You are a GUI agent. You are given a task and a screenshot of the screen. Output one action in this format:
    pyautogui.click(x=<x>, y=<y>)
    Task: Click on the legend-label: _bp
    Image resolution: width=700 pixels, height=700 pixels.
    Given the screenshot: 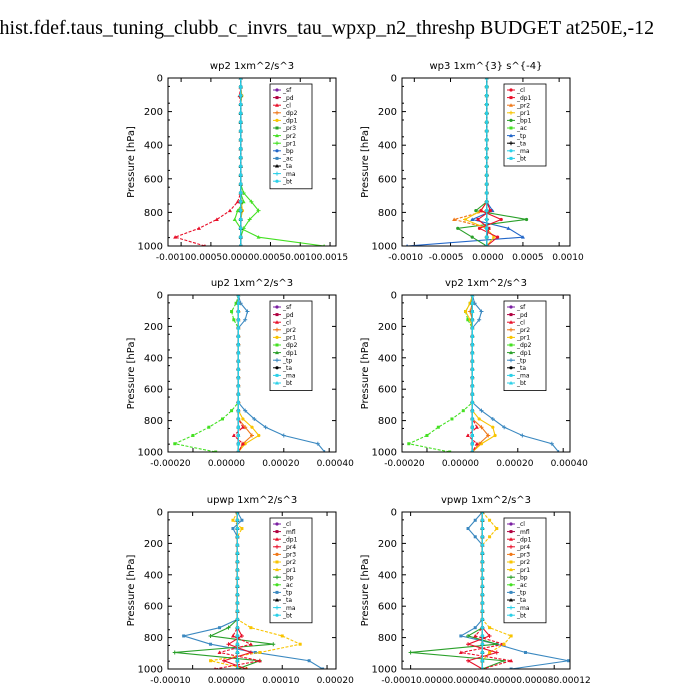 What is the action you would take?
    pyautogui.click(x=522, y=577)
    